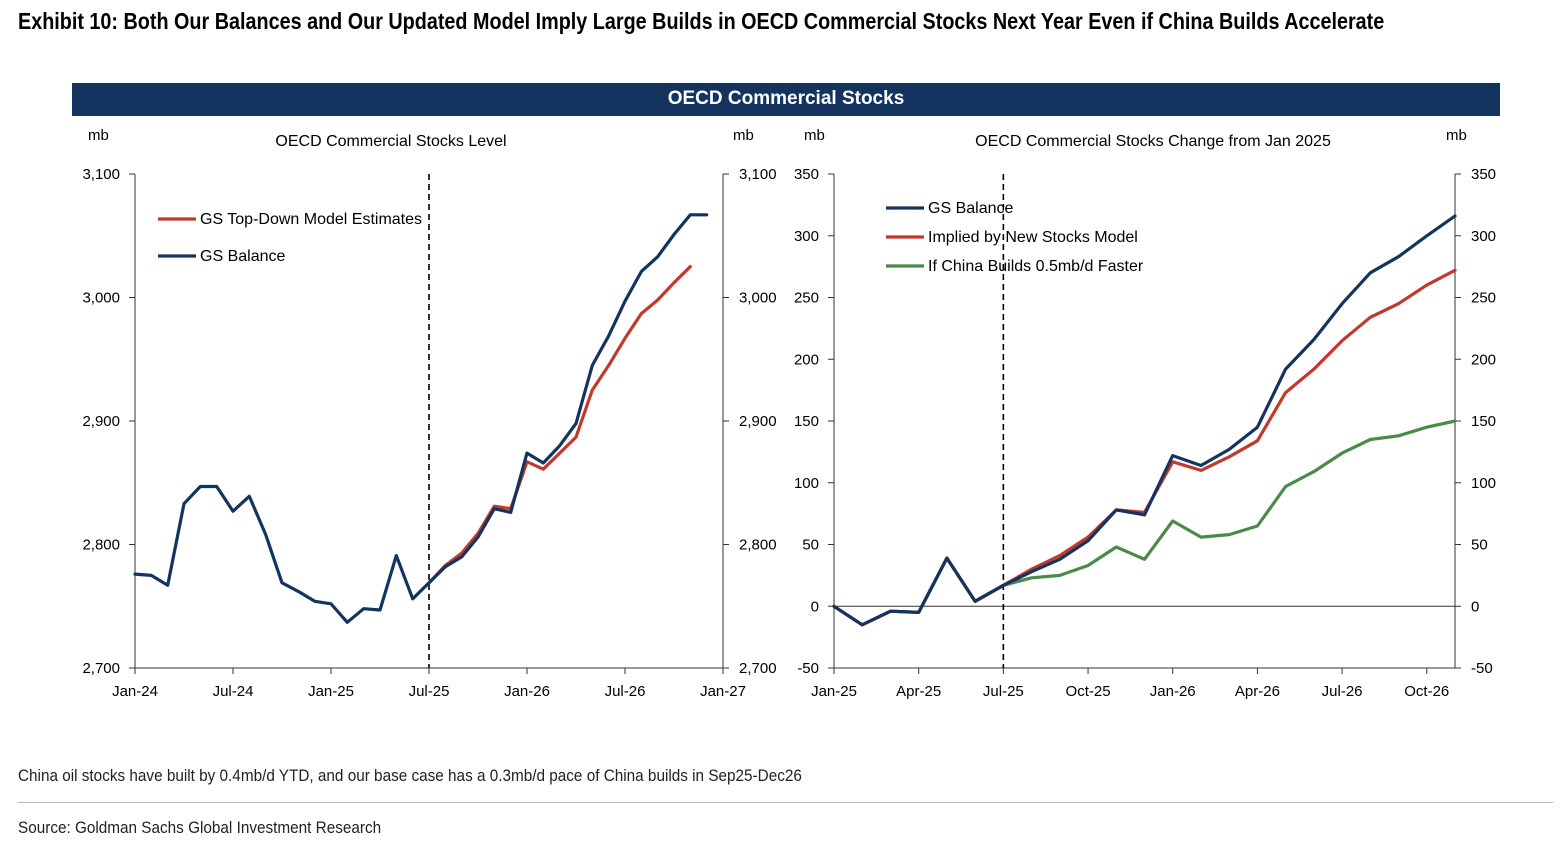 Image resolution: width=1562 pixels, height=856 pixels. I want to click on right-y-tick-label-left: 100, so click(806, 483).